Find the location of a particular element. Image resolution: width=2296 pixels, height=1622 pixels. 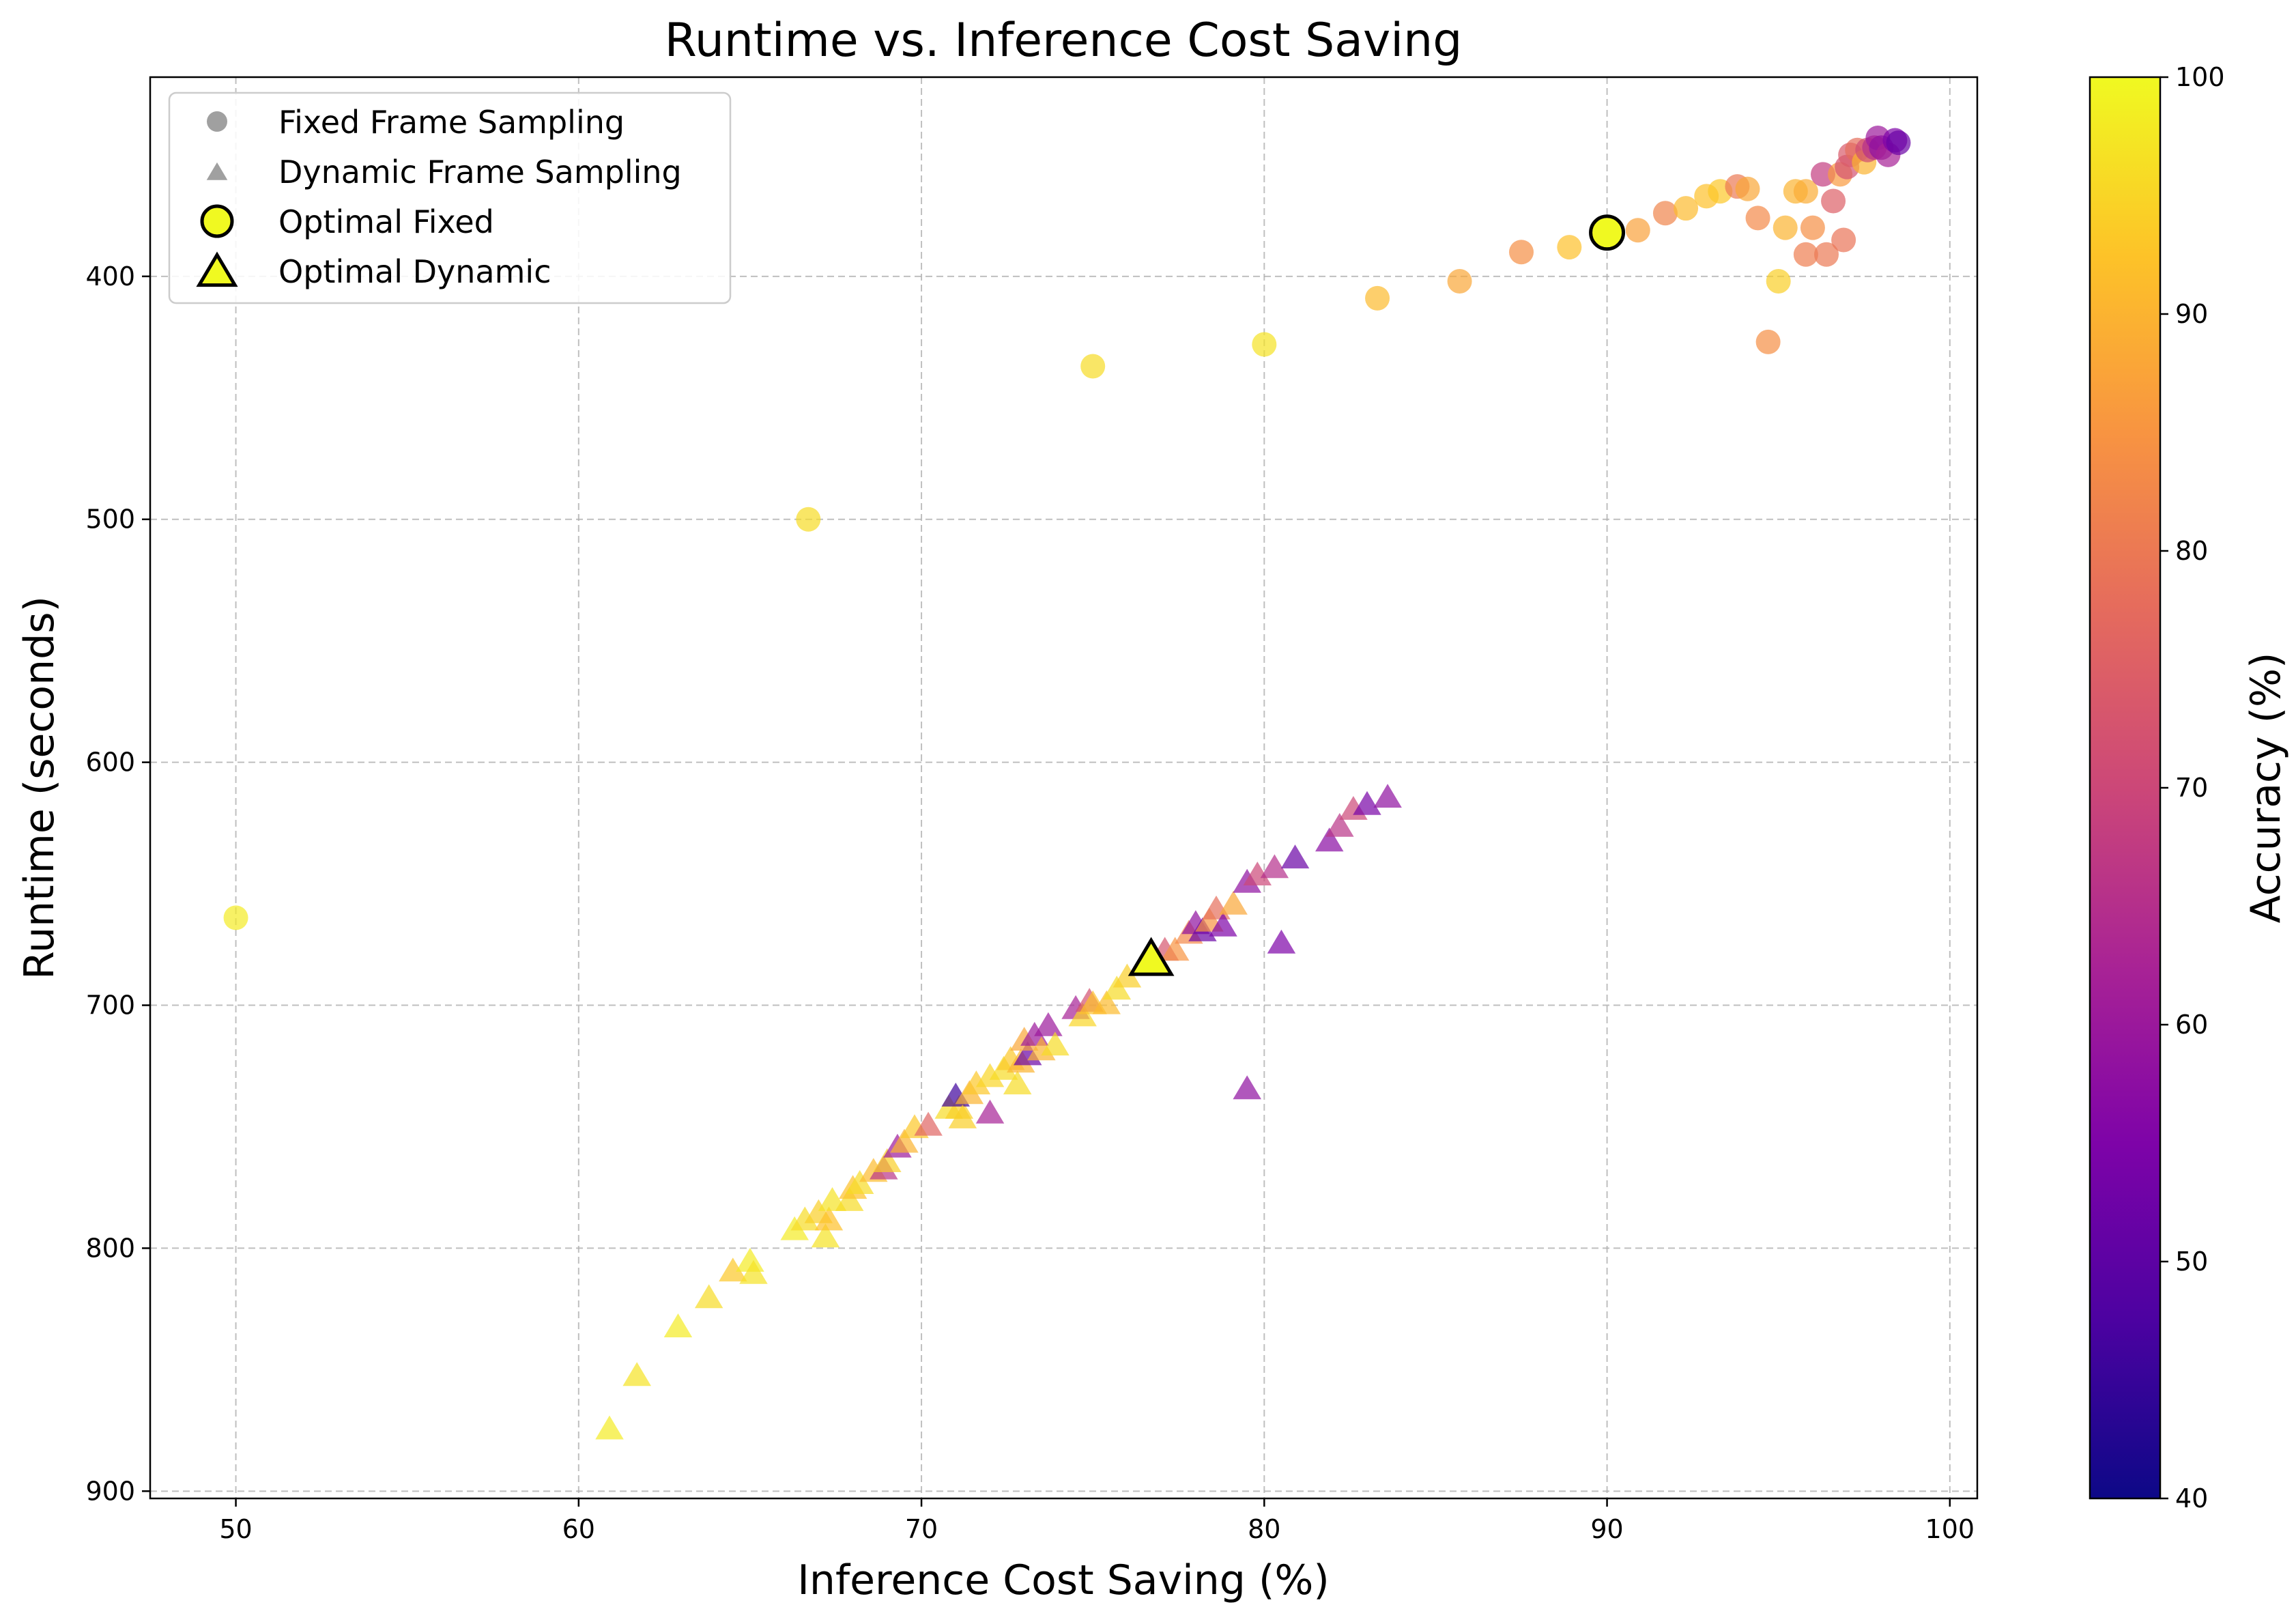

colorbar: 40 50 60 70 80 90 100 Accuracy (%) is located at coordinates (2189, 787).